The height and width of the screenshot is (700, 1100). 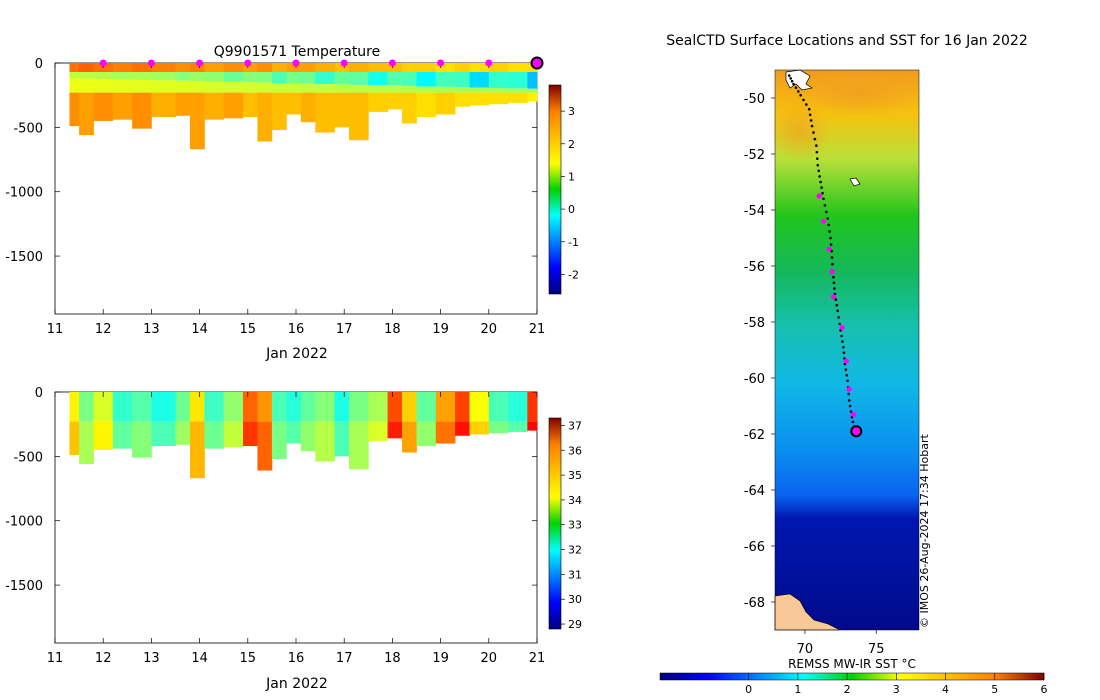 I want to click on temperature-colorbar, so click(x=555, y=189).